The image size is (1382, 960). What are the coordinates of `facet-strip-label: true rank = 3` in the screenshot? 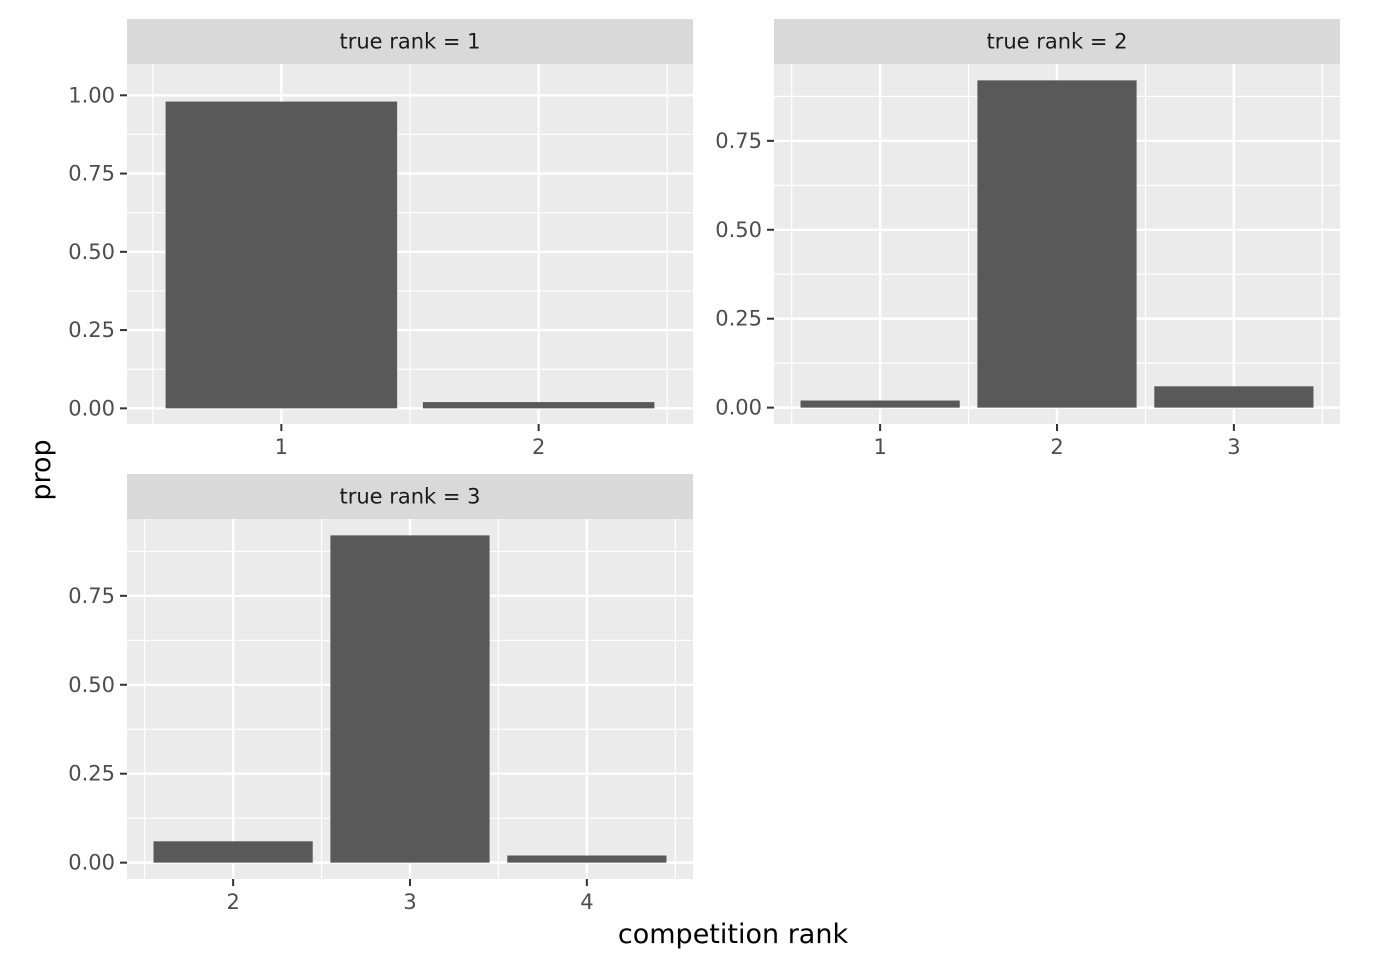 It's located at (409, 497).